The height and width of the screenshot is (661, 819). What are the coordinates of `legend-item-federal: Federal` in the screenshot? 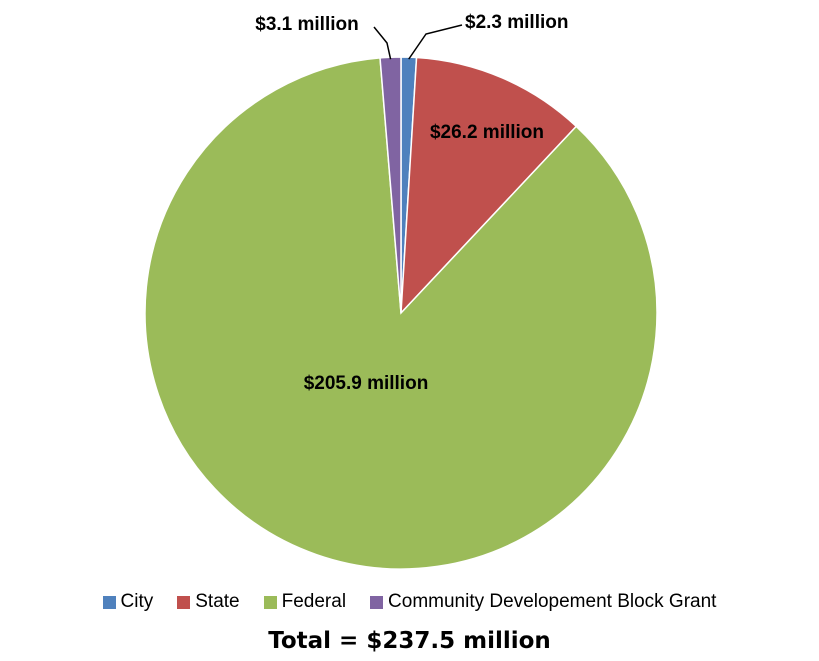 It's located at (305, 602).